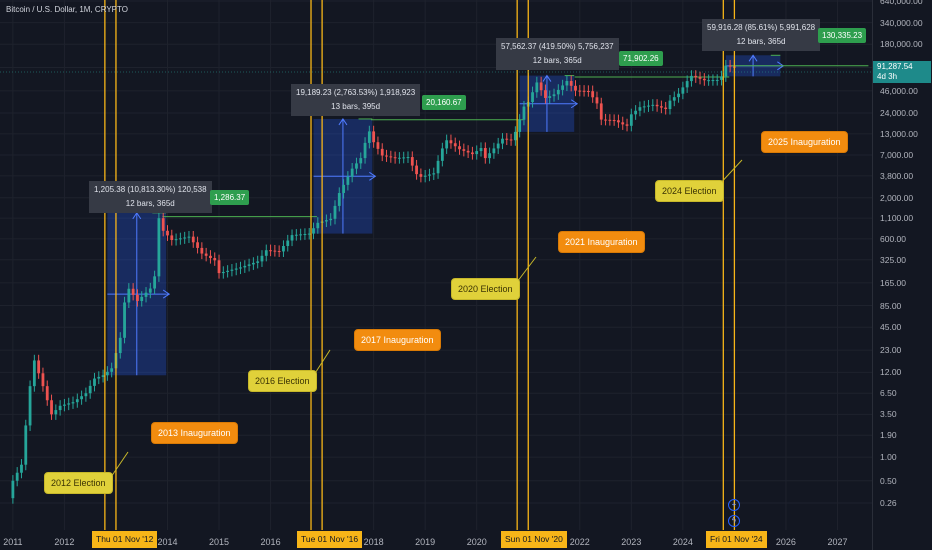 This screenshot has width=932, height=550. I want to click on price-tick-label: 0.26, so click(888, 503).